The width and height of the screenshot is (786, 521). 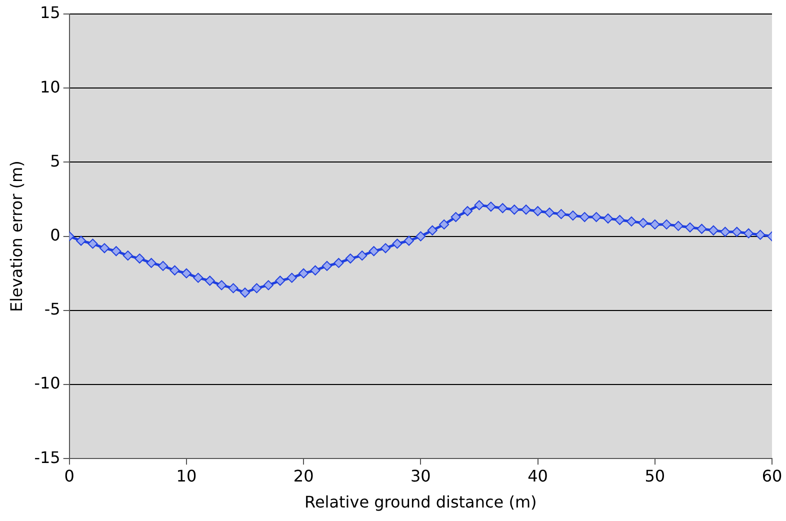 I want to click on y-tick-label: -5, so click(x=52, y=309).